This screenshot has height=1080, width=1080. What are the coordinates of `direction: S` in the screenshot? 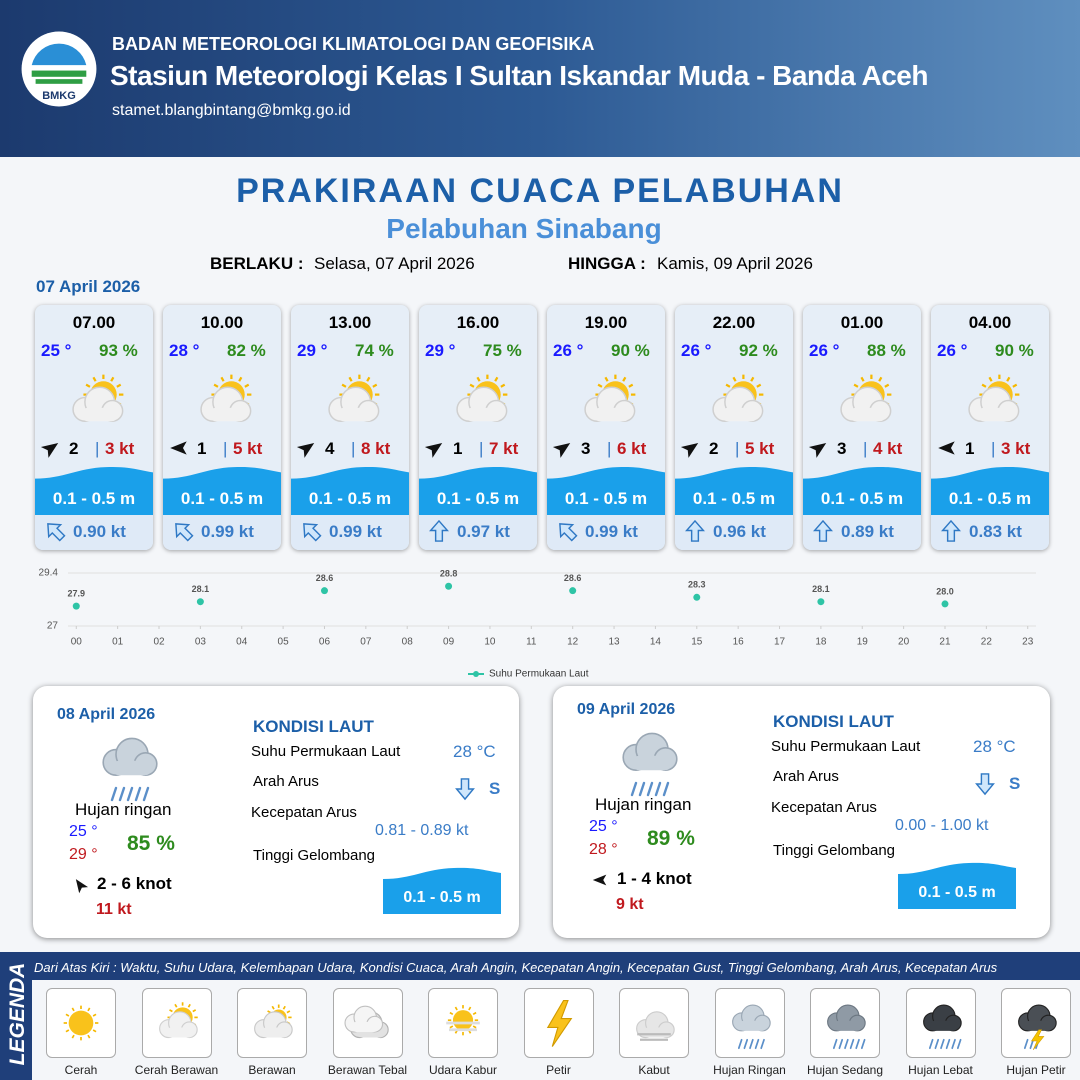 It's located at (1015, 783).